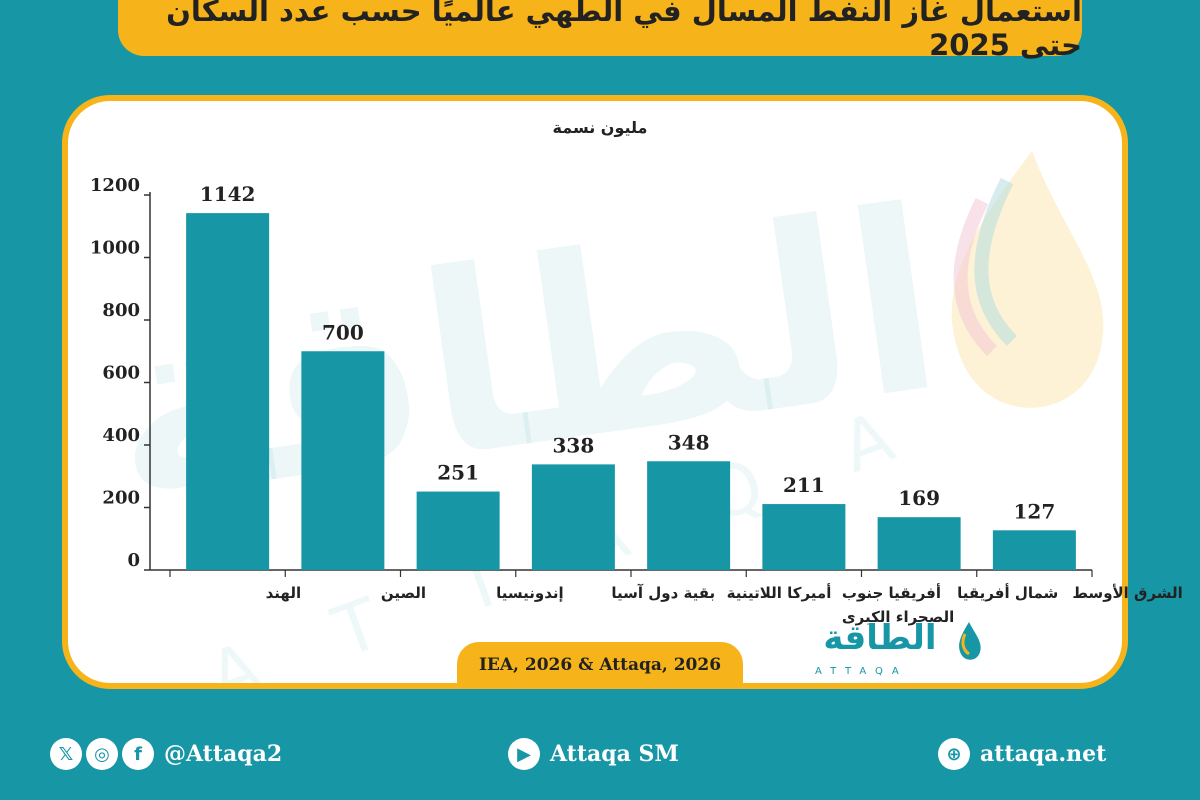 Image resolution: width=1200 pixels, height=800 pixels. What do you see at coordinates (880, 638) in the screenshot?
I see `logo-arabic: الطاقة` at bounding box center [880, 638].